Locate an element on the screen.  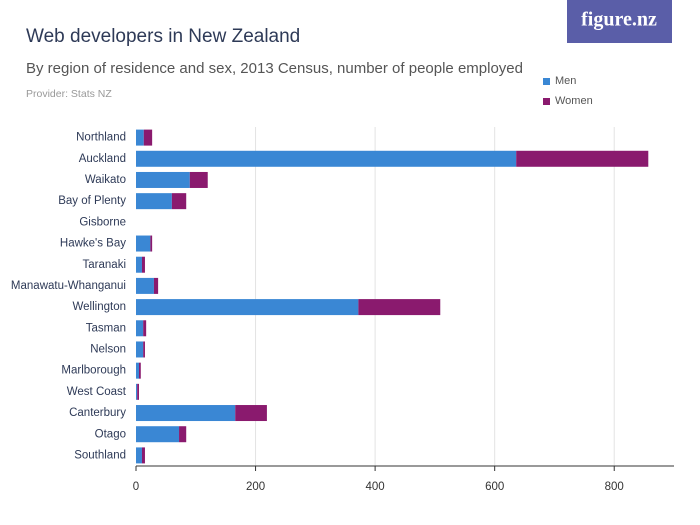
legend-label: Women is located at coordinates (574, 101).